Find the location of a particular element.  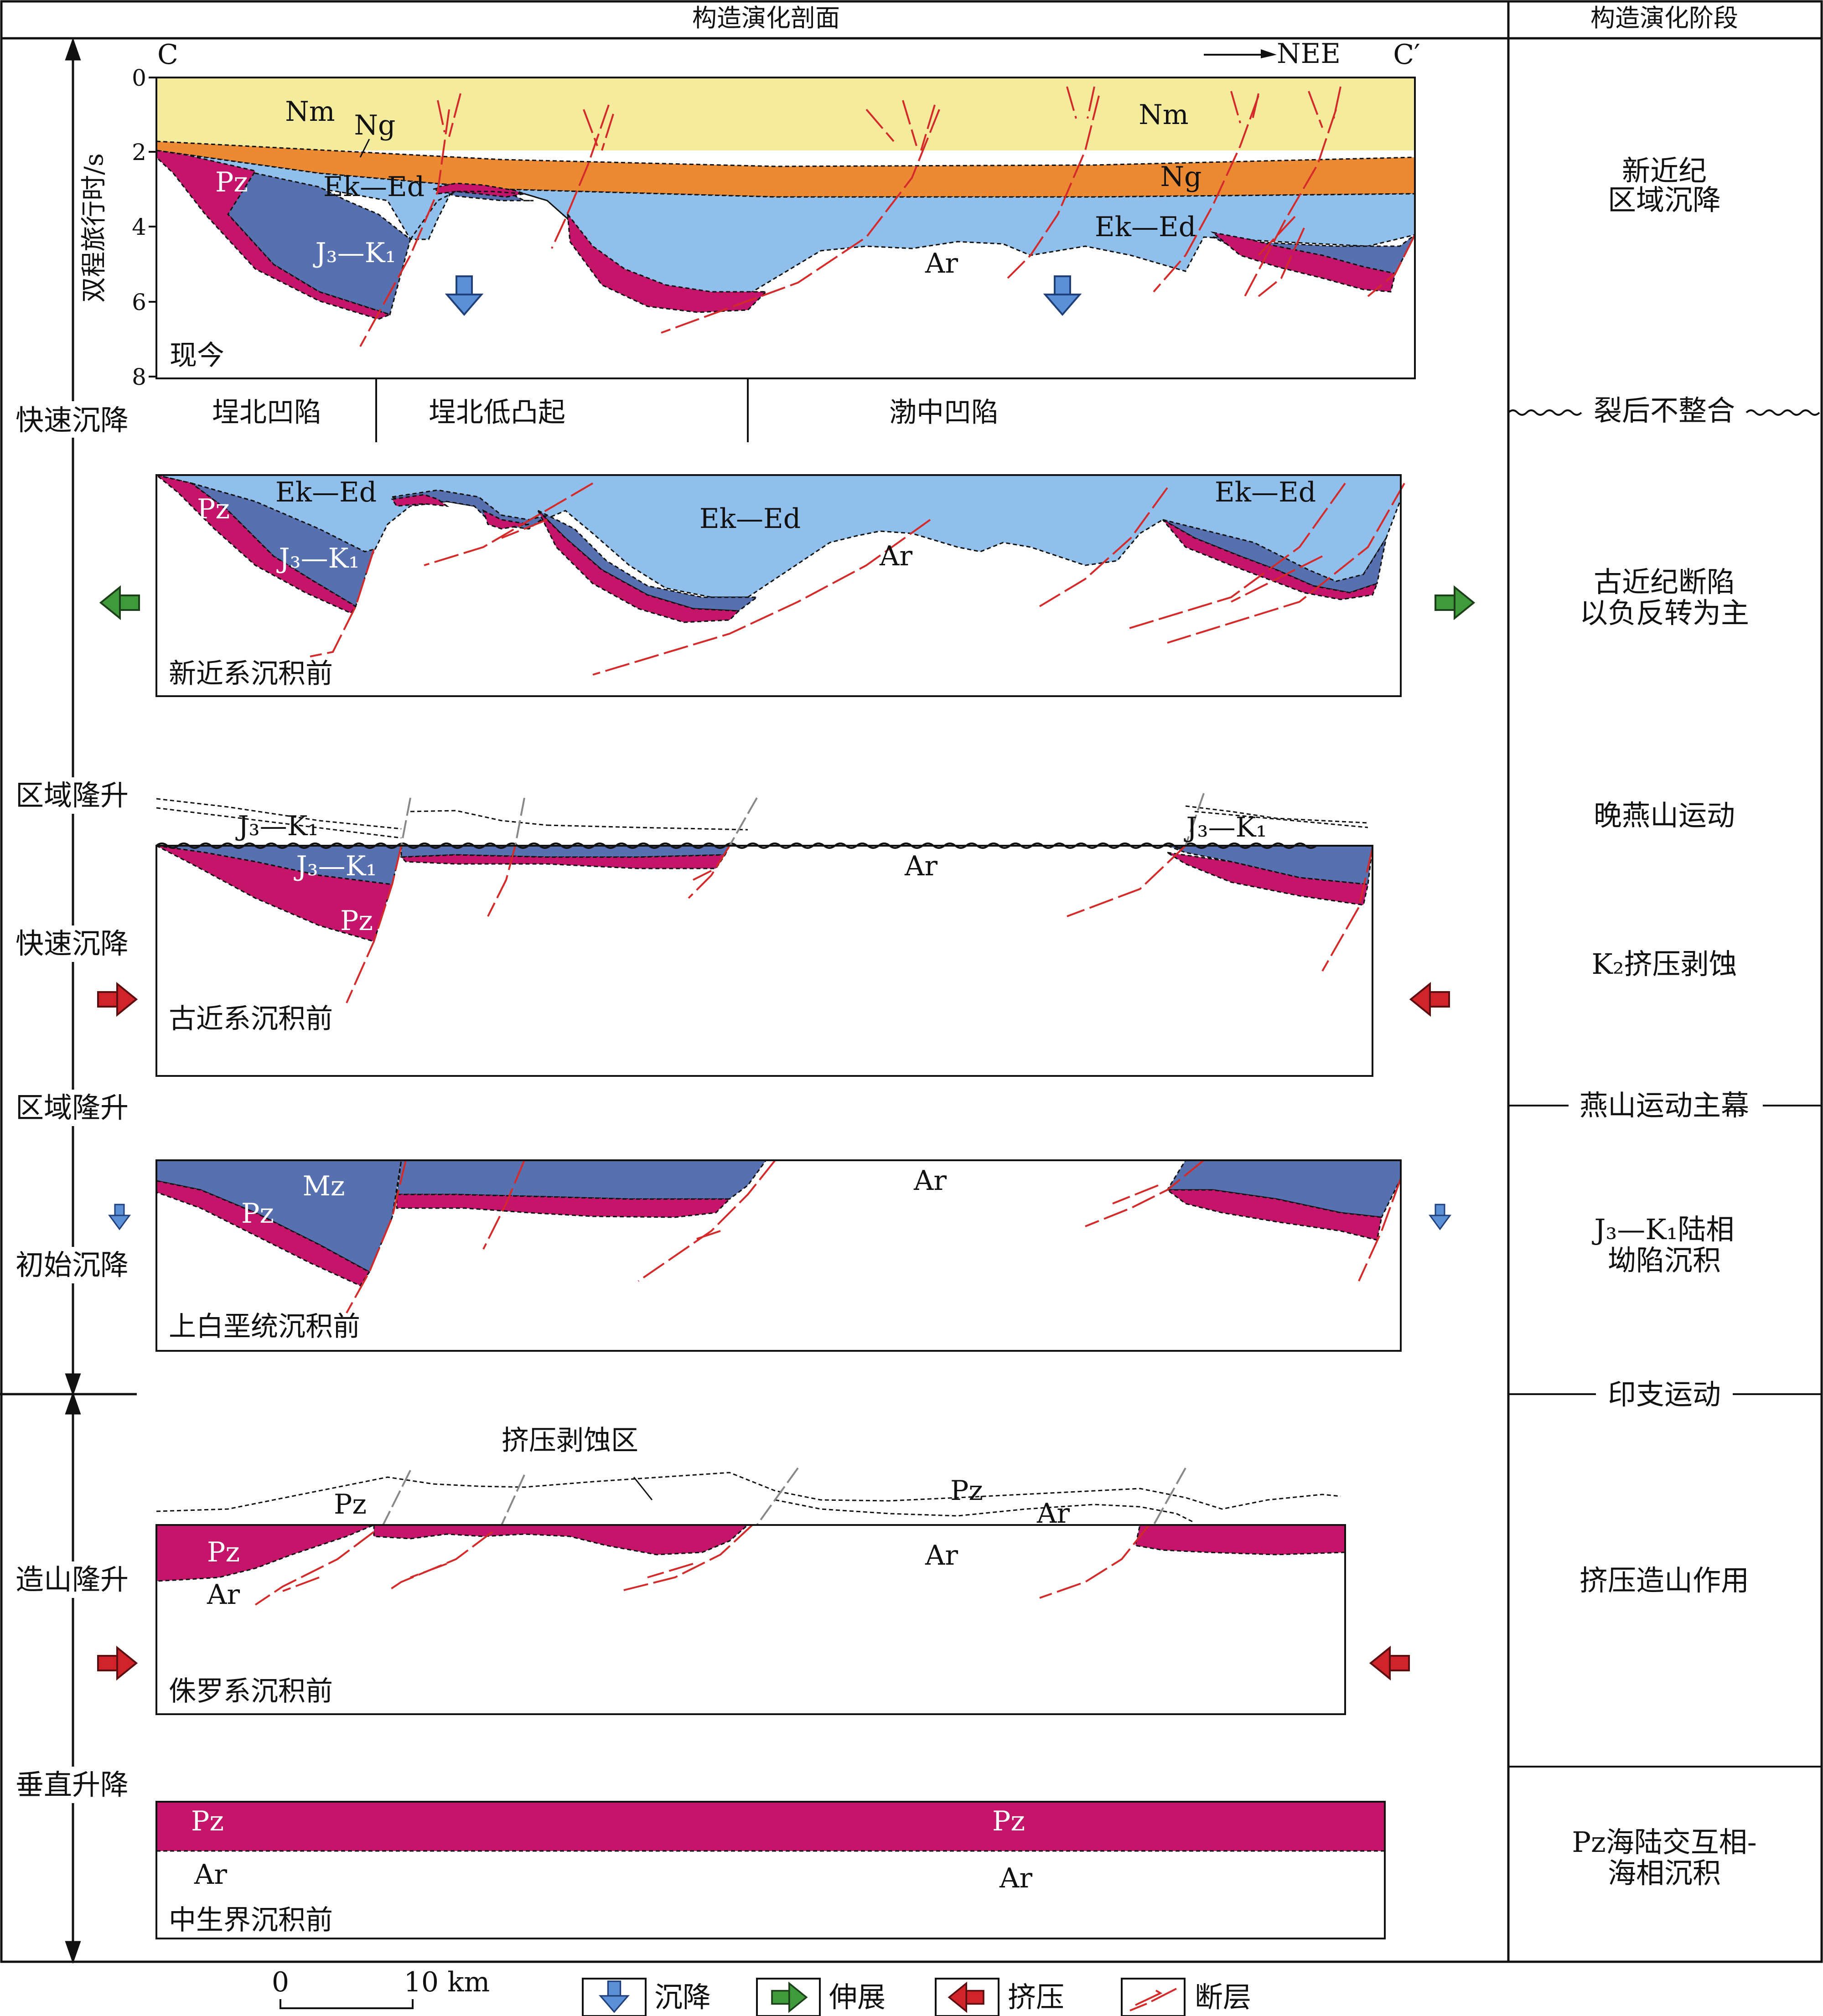

stage-text: 海相沉积 is located at coordinates (1665, 1873).